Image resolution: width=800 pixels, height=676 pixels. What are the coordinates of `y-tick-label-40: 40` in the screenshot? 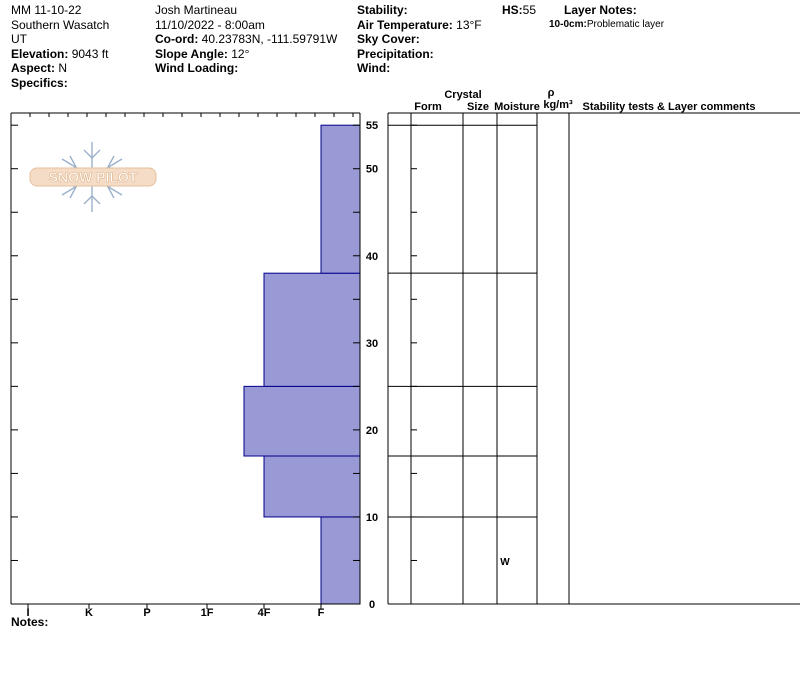 It's located at (372, 257).